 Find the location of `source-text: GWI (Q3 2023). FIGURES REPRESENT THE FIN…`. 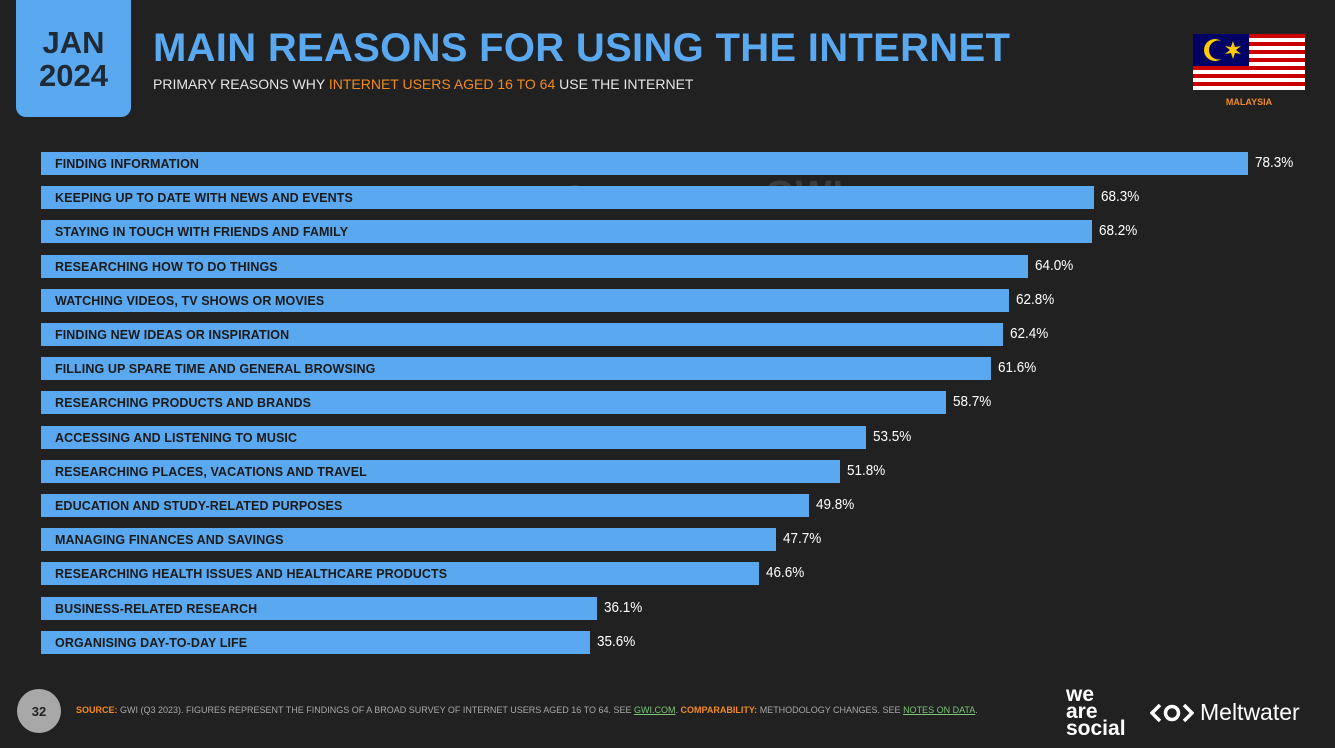

source-text: GWI (Q3 2023). FIGURES REPRESENT THE FIN… is located at coordinates (375, 710).